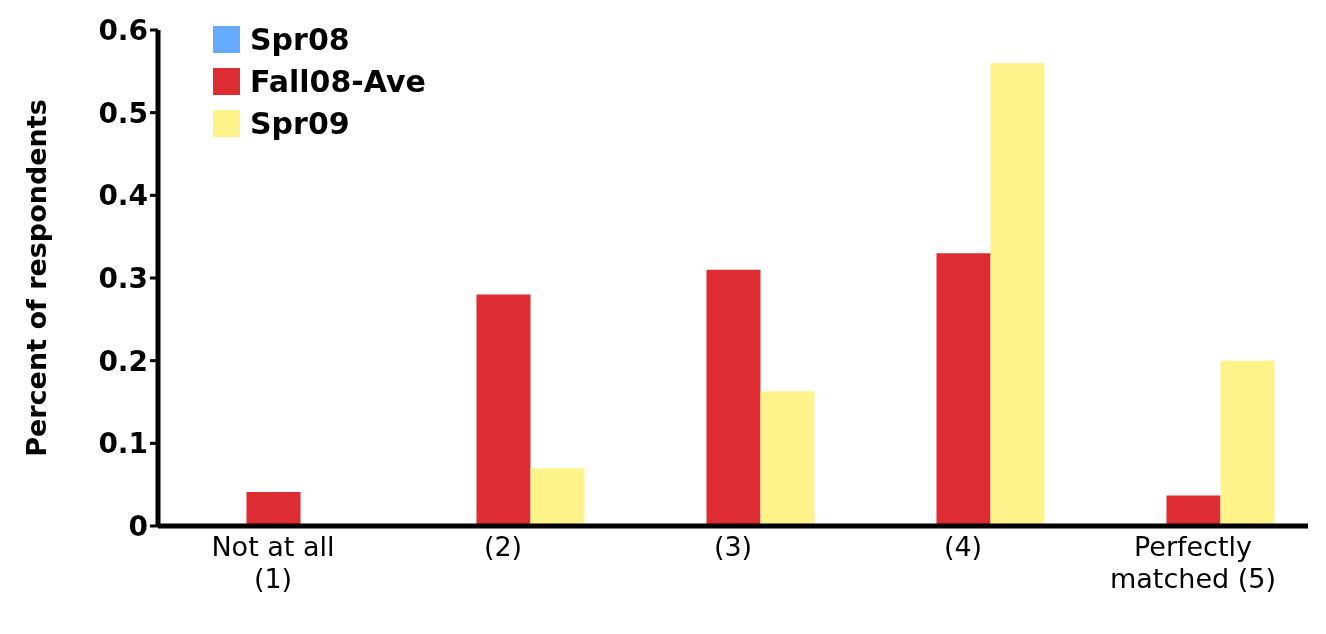  I want to click on y-tick-label: 0.6, so click(123, 30).